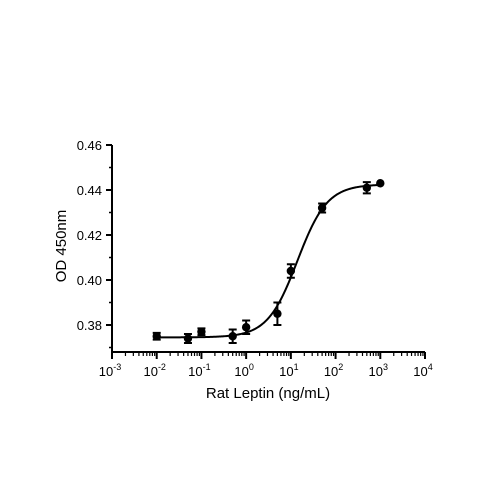  Describe the element at coordinates (243, 370) in the screenshot. I see `x-tick-label: 10⁰` at that location.